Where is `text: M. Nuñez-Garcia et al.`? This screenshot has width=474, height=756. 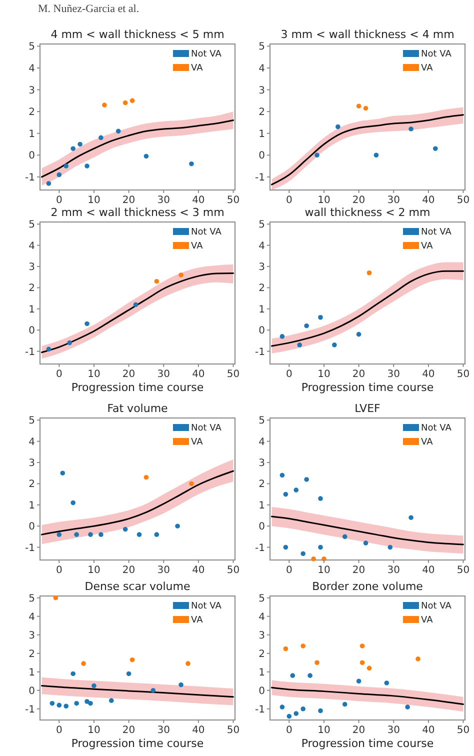
text: M. Nuñez-Garcia et al. is located at coordinates (89, 9).